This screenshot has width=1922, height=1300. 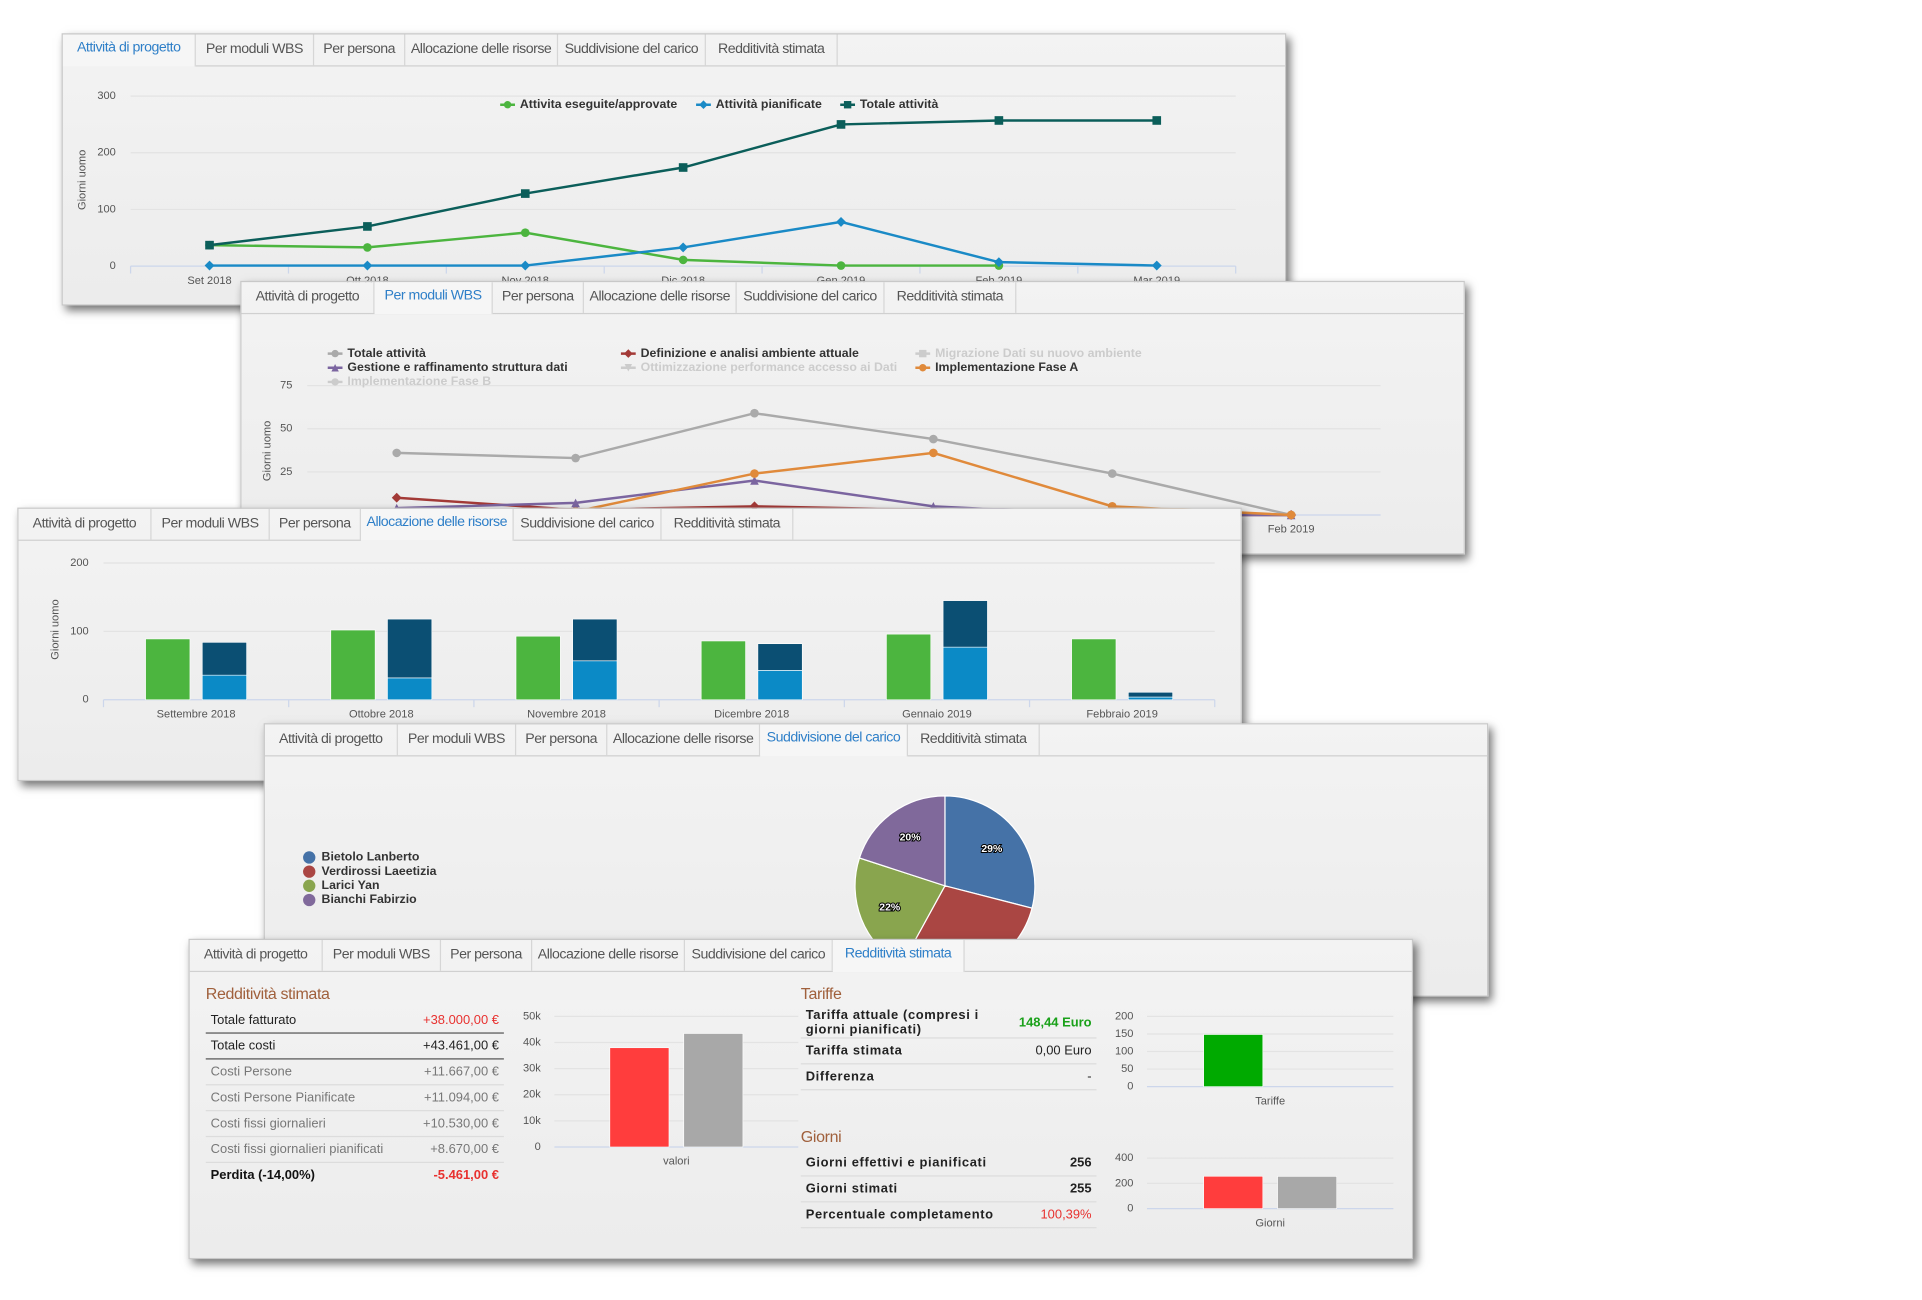 I want to click on legend-label: Larici Yan, so click(x=351, y=885).